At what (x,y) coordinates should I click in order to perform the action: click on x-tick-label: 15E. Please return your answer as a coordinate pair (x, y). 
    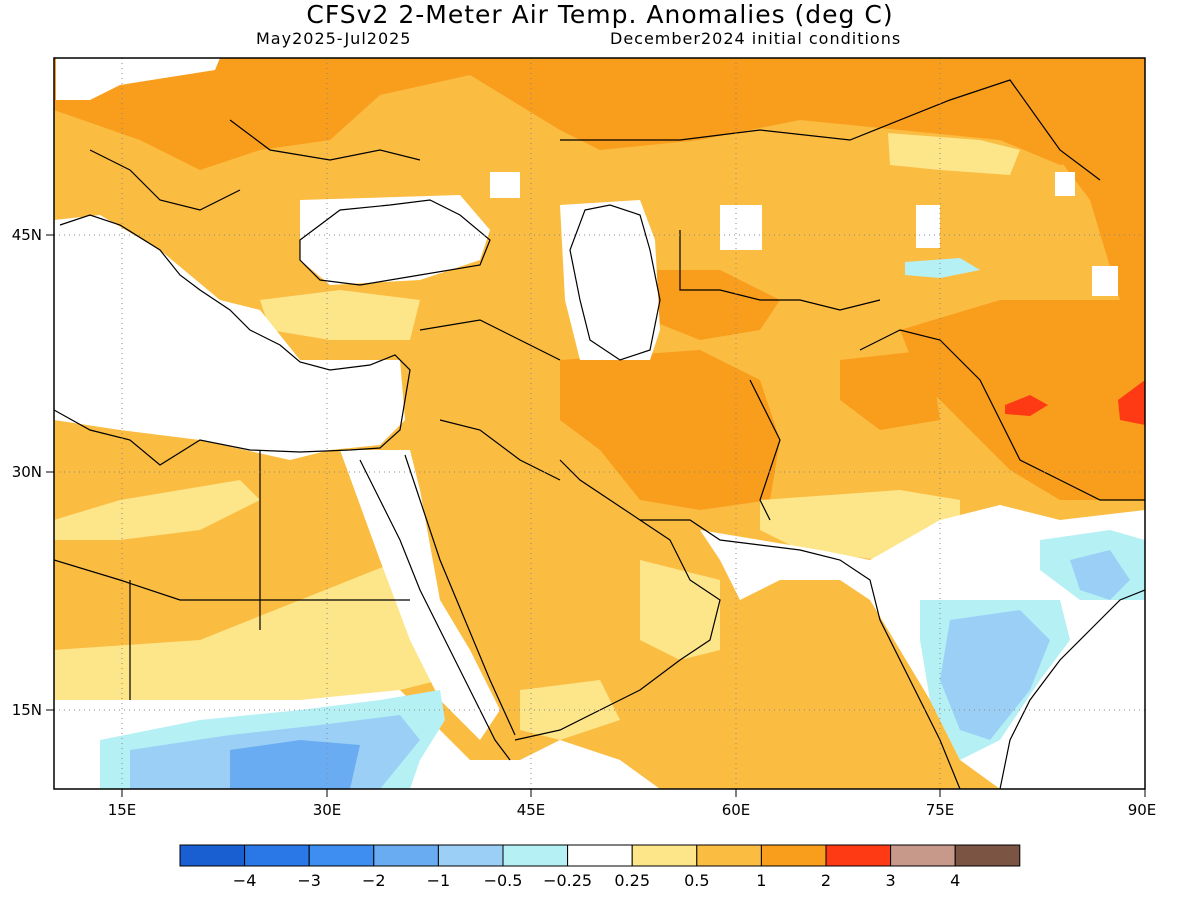
    Looking at the image, I should click on (122, 810).